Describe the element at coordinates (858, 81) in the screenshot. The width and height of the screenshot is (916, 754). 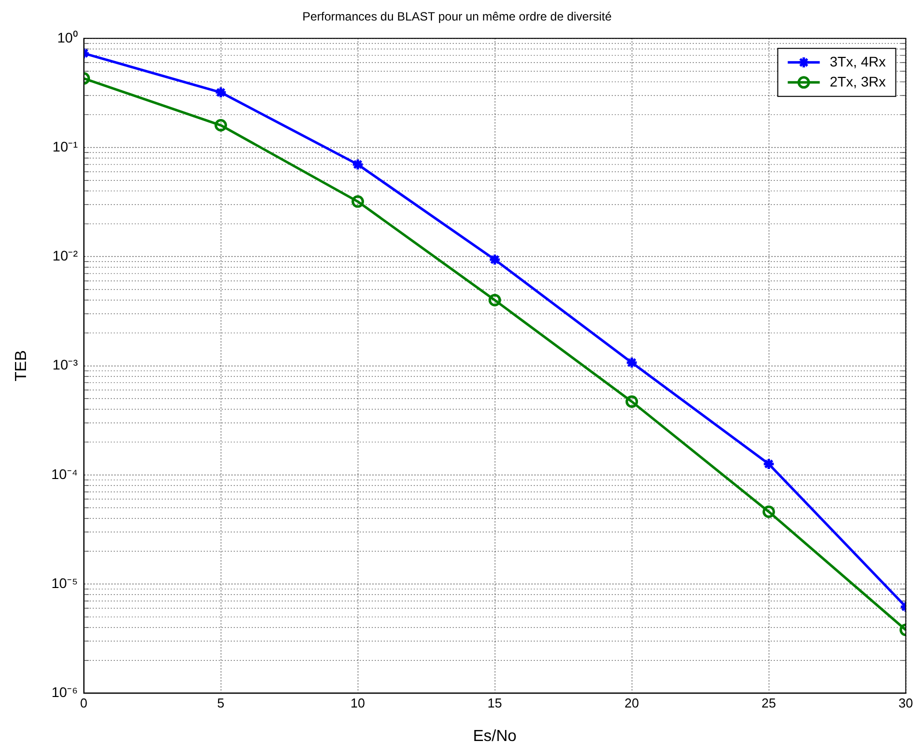
I see `legend-label: 2Tx, 3Rx` at that location.